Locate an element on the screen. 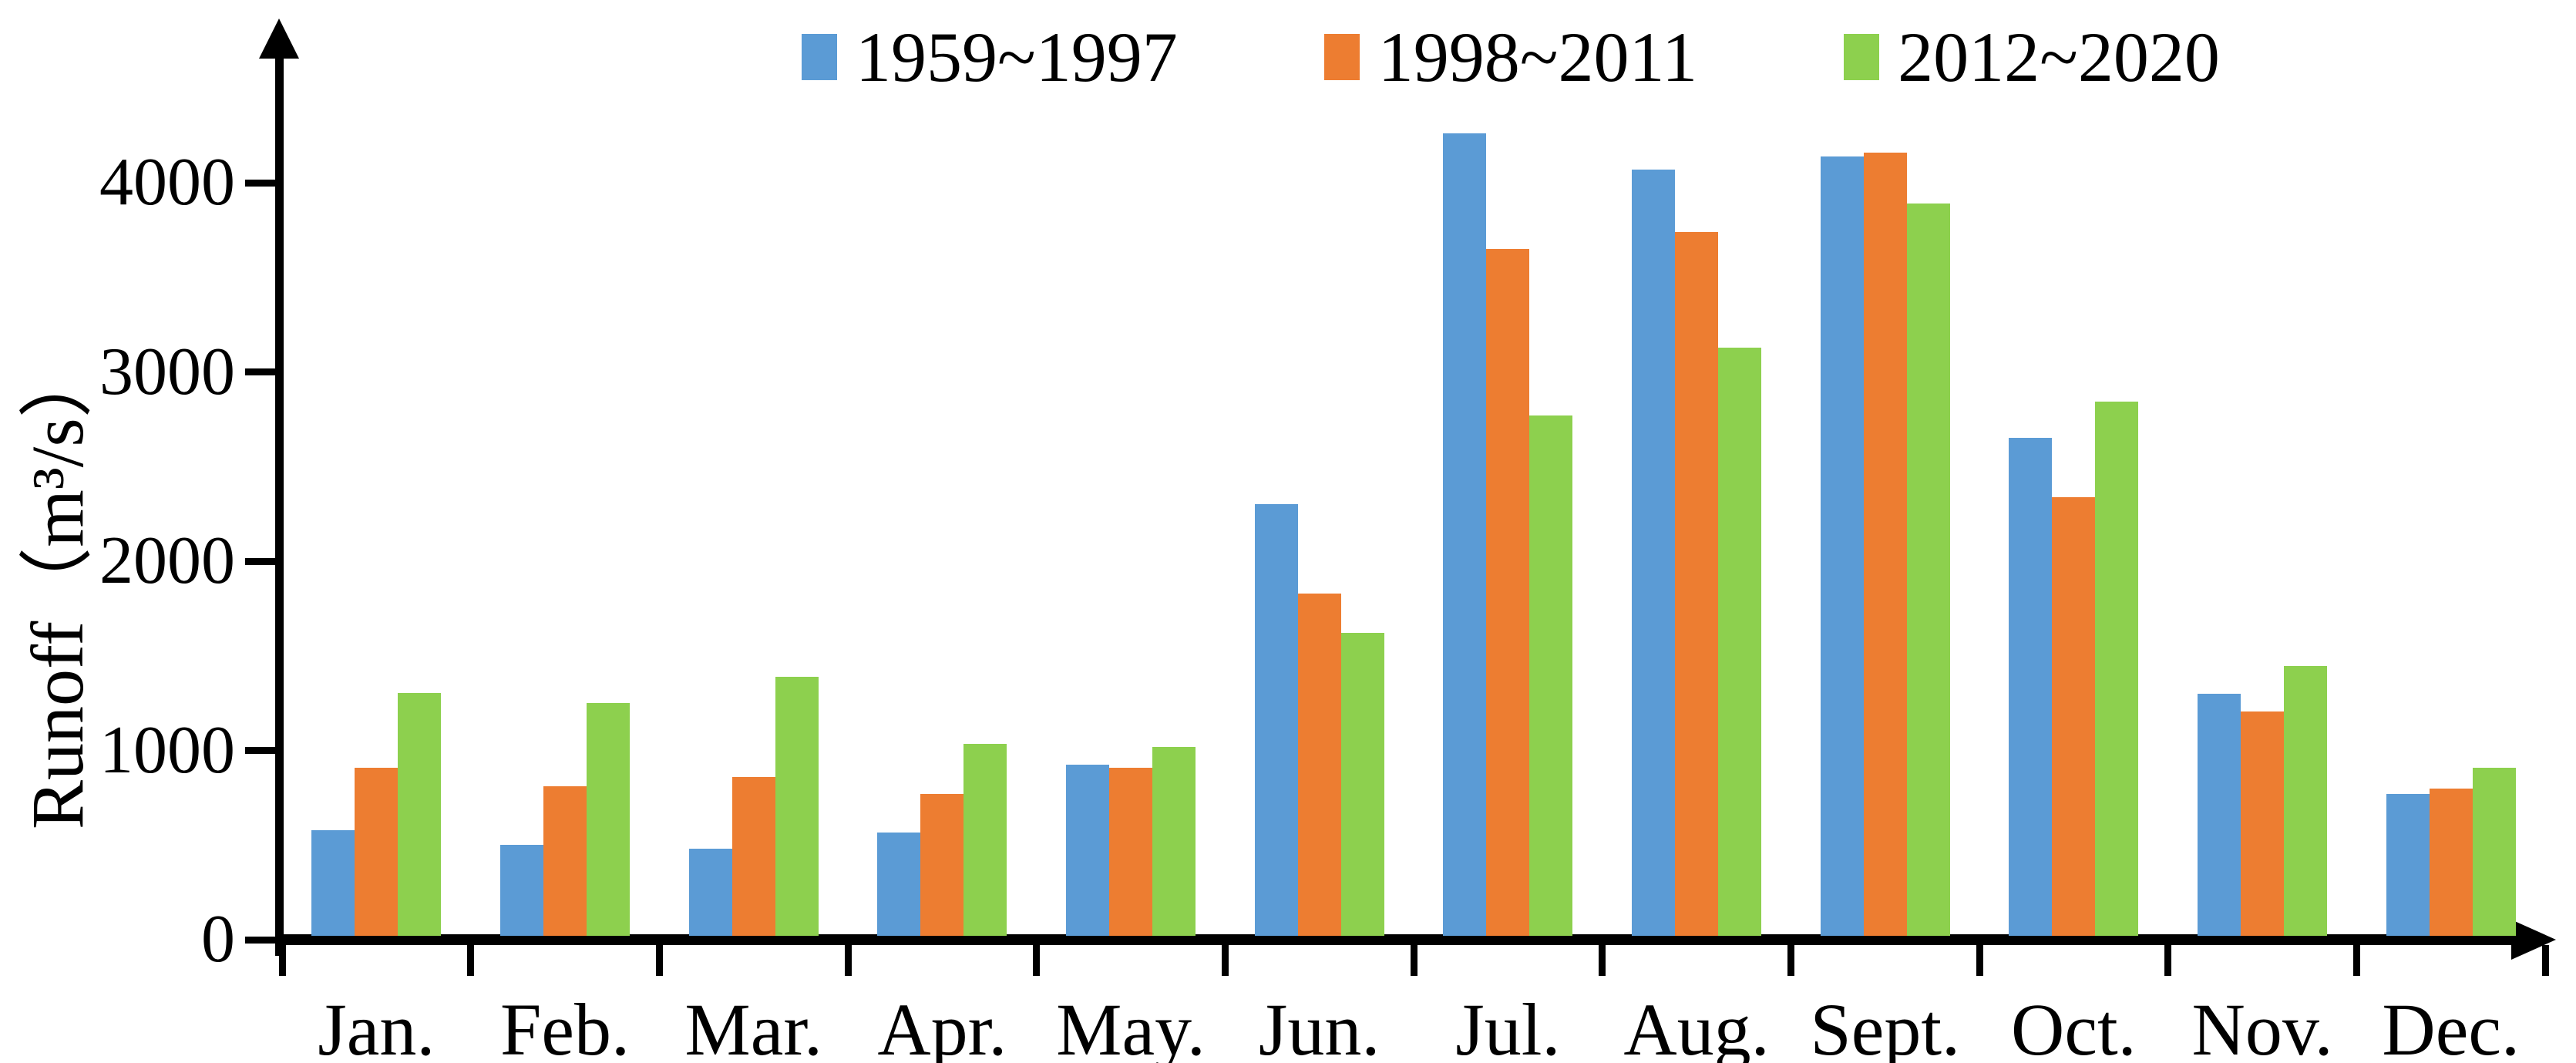  x-category-label-sept: Sept. is located at coordinates (1885, 1026).